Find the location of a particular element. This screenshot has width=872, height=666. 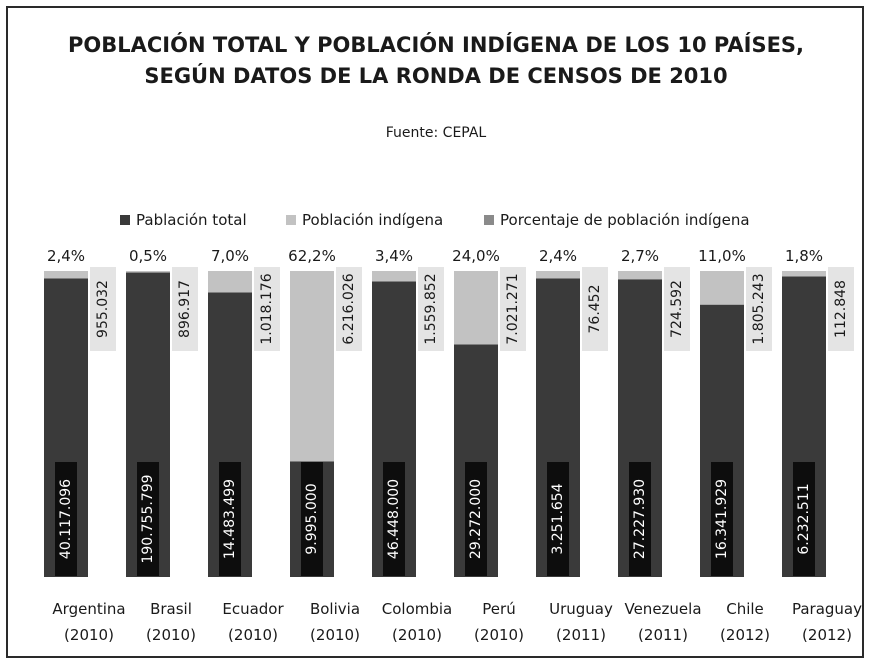

total-value-label-1: 40.117.096 is located at coordinates (66, 519).